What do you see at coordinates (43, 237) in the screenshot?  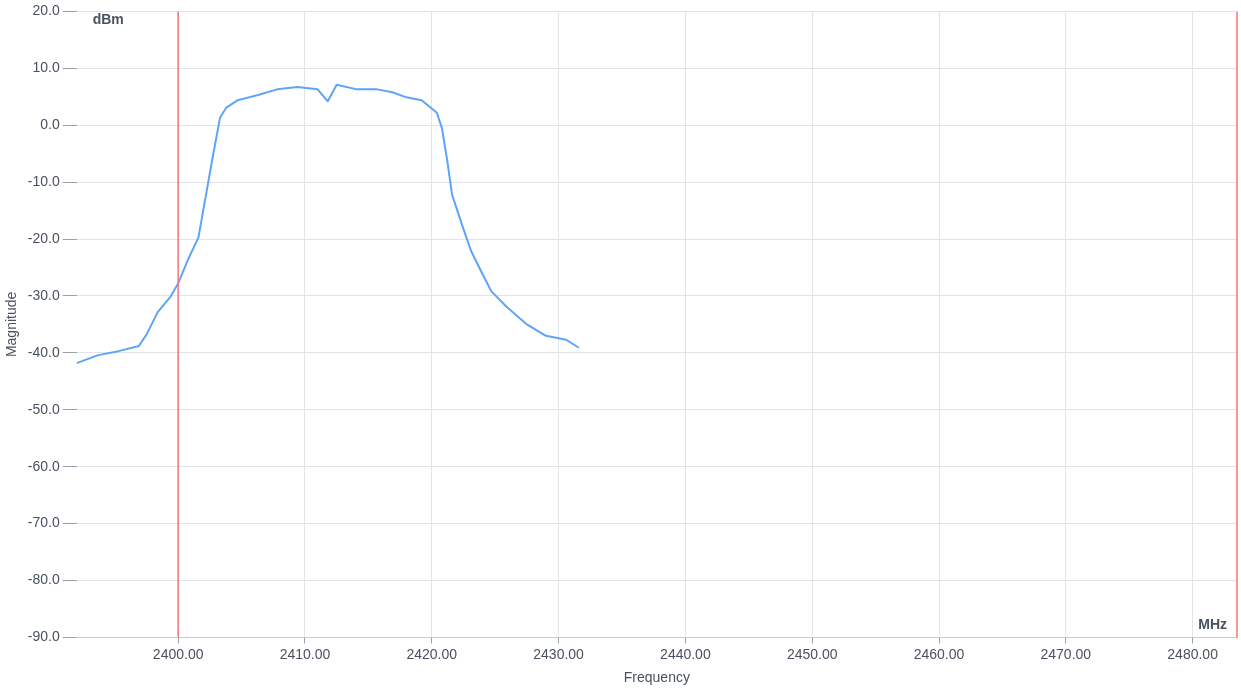 I see `y-tick-label: -20.0` at bounding box center [43, 237].